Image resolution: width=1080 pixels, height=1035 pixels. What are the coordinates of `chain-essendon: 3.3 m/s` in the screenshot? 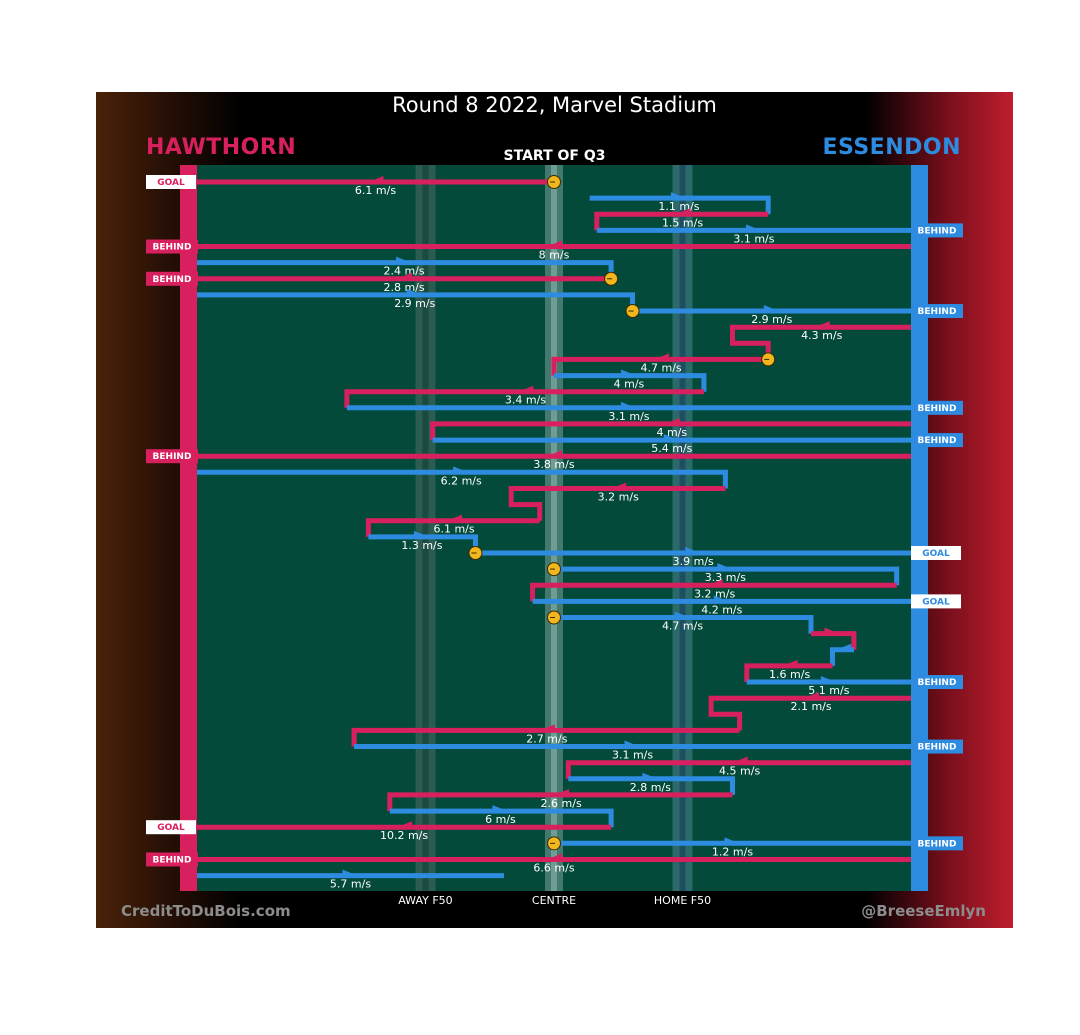 It's located at (723, 574).